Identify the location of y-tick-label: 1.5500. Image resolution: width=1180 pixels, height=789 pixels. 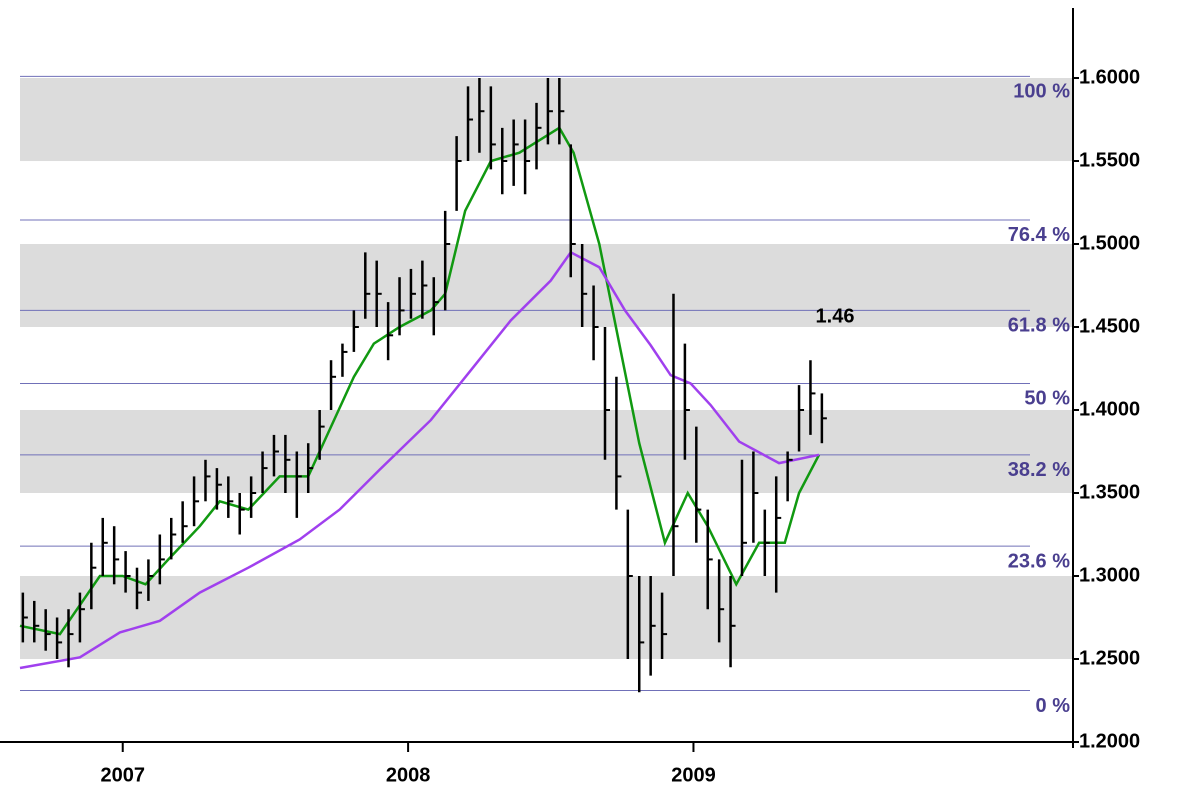
(1109, 160).